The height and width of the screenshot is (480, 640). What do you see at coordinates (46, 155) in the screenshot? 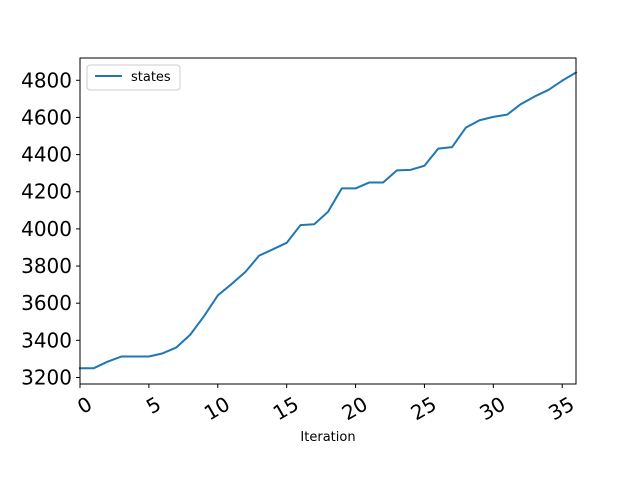
I see `y-tick-label: 4400` at bounding box center [46, 155].